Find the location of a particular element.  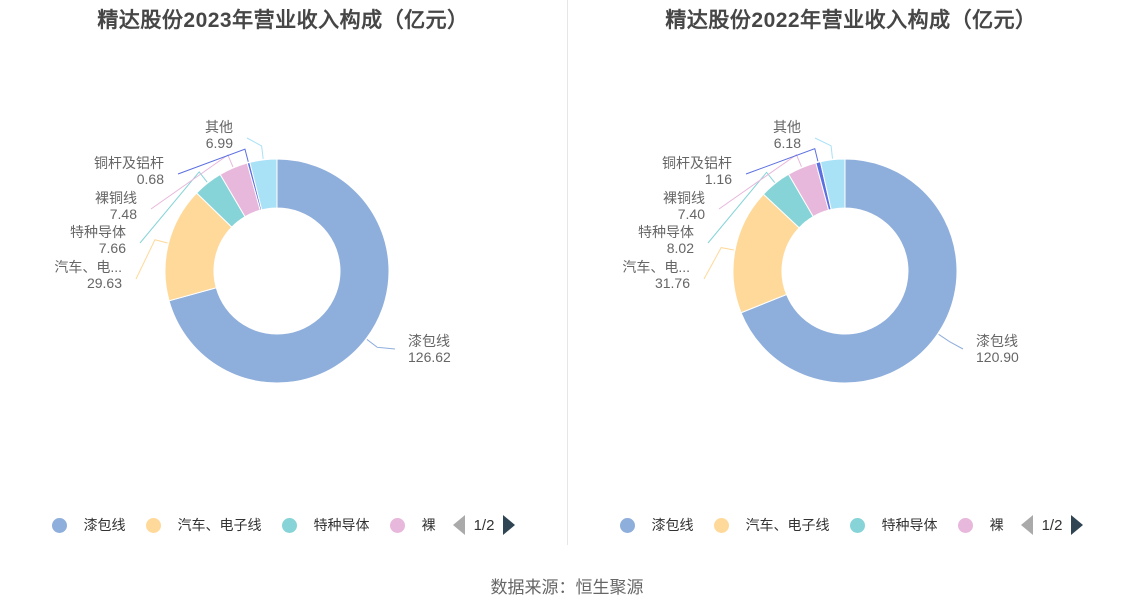

slice-label-value: 1.16 is located at coordinates (718, 179).